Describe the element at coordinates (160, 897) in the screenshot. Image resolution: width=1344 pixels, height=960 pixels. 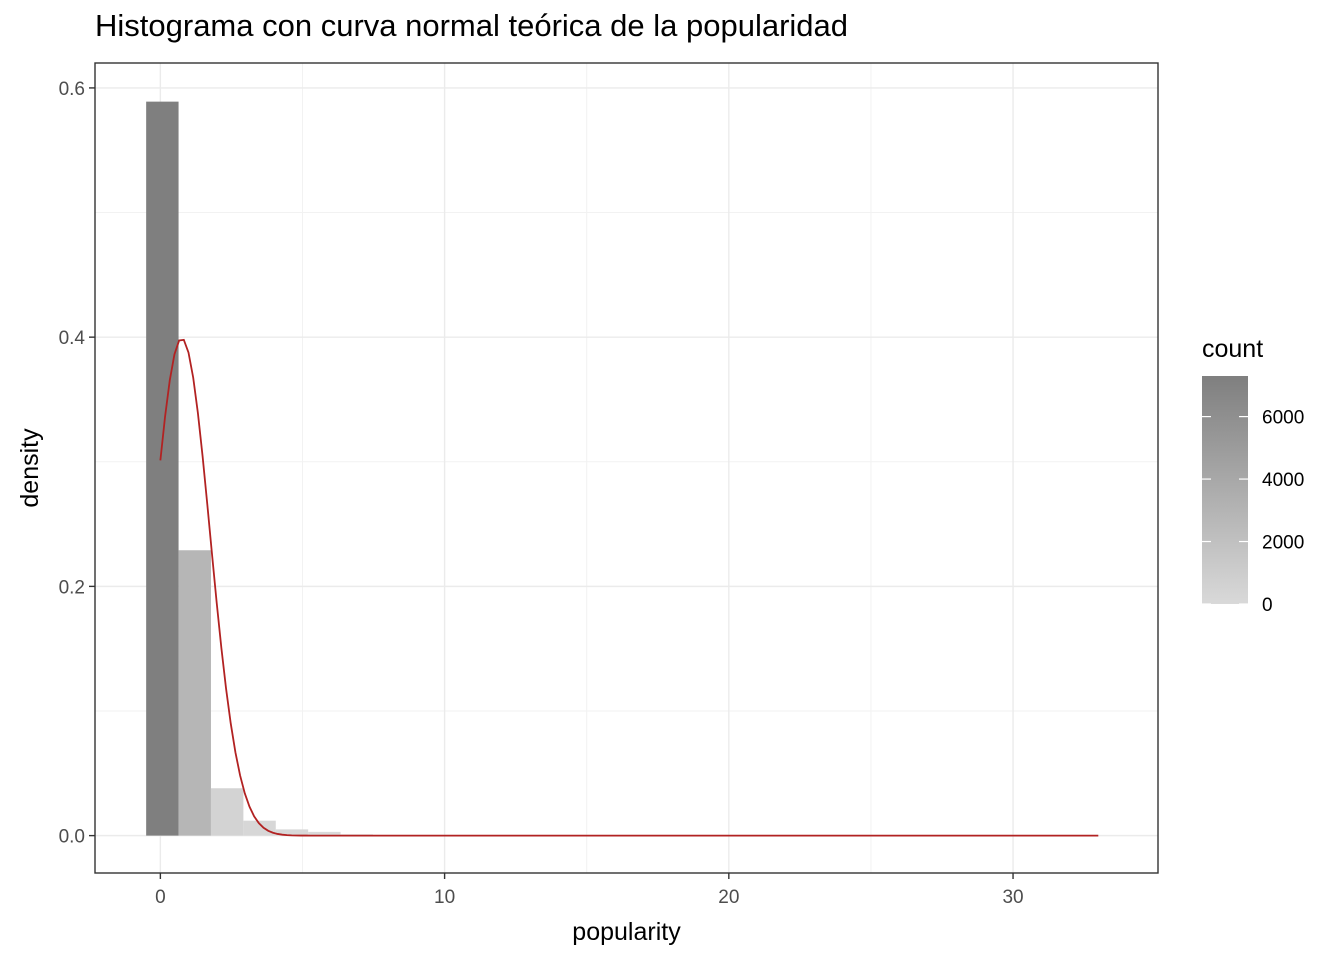
I see `x-tick-label: 0` at that location.